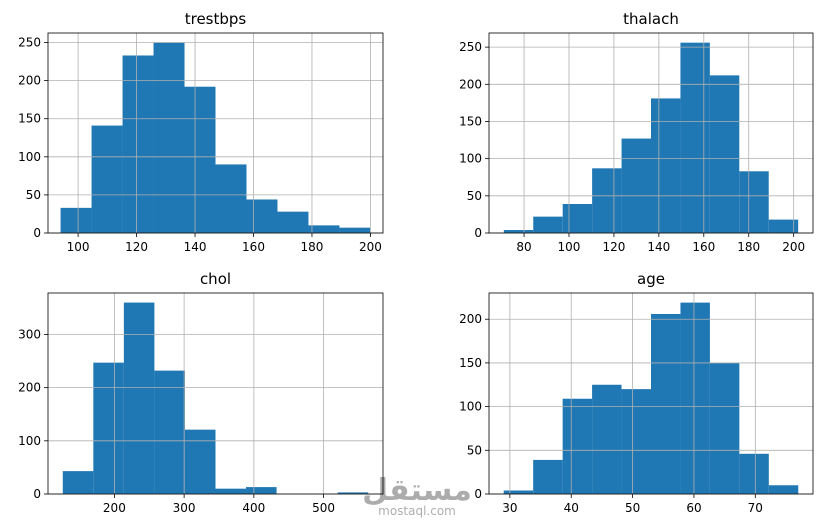  Describe the element at coordinates (417, 511) in the screenshot. I see `watermark-domain: mostaql.com` at that location.